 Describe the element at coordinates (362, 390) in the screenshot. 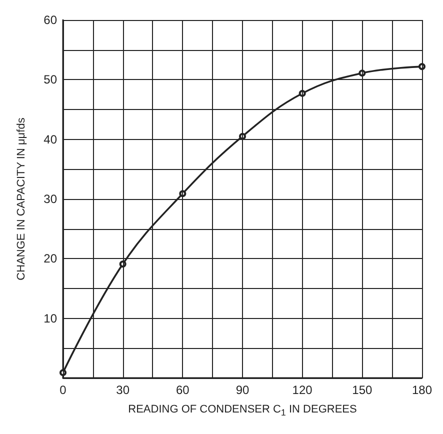

I see `x-tick-label: 150` at that location.